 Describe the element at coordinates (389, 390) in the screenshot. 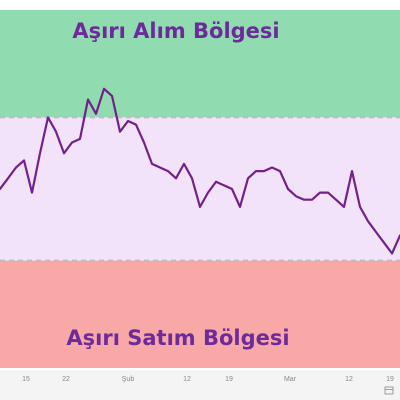

I see `calendar-icon` at that location.